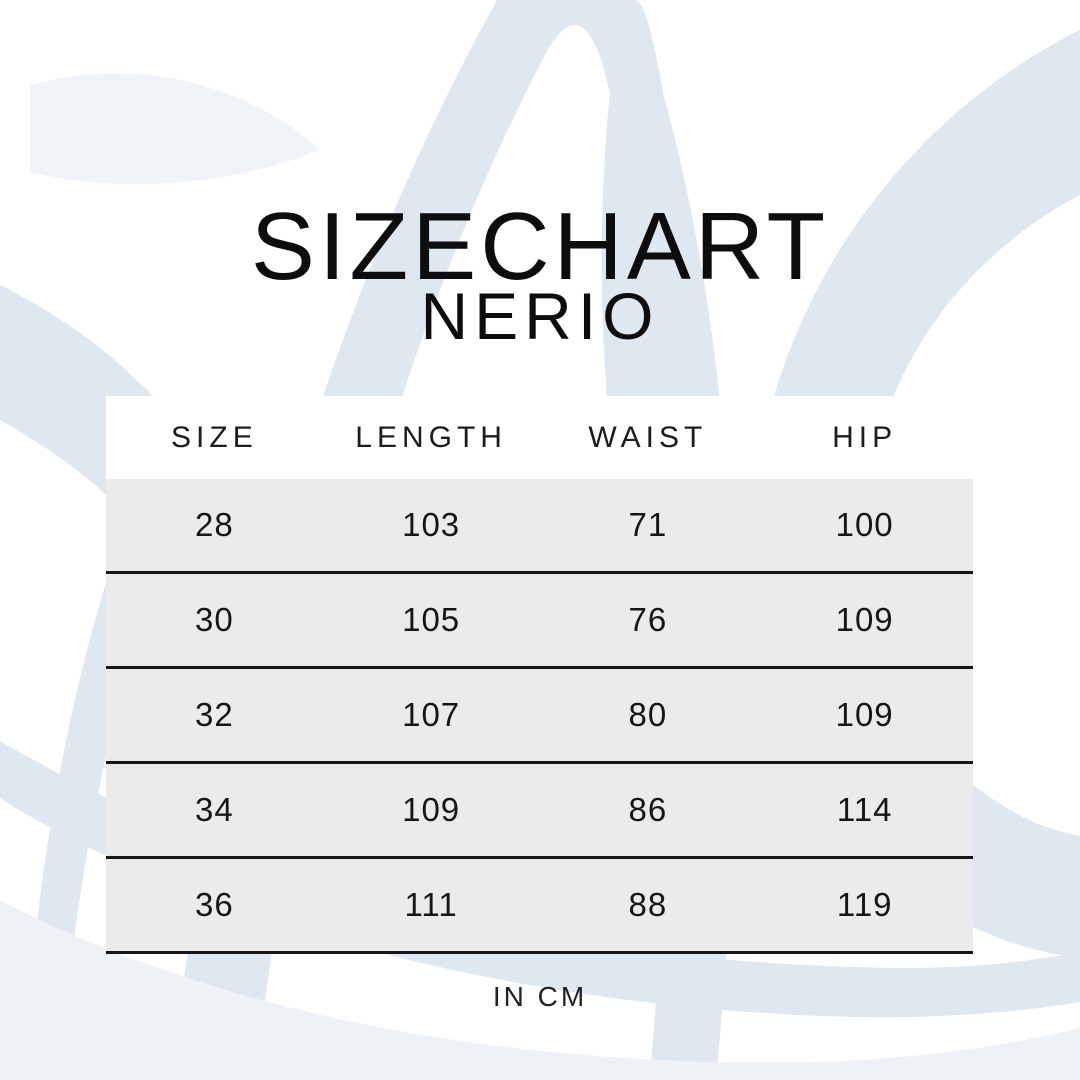  I want to click on cell-size: 34, so click(214, 809).